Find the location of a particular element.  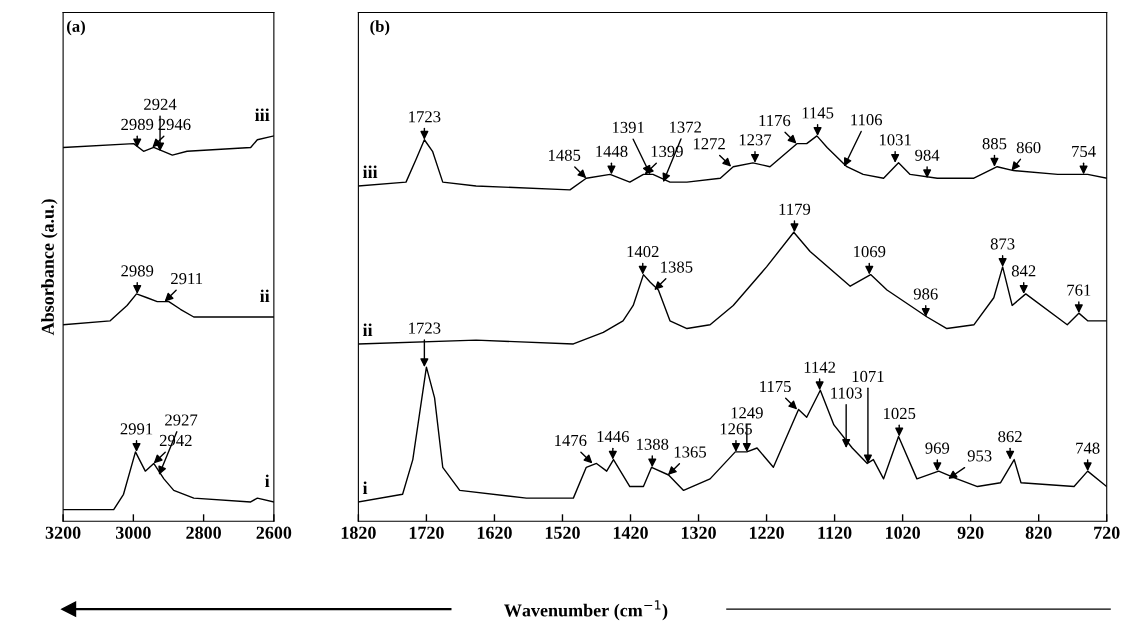

annotation: 1402 is located at coordinates (643, 251).